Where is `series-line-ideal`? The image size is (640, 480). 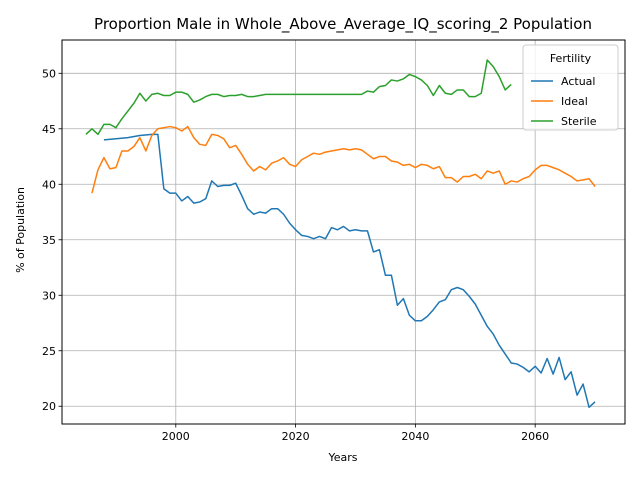
series-line-ideal is located at coordinates (343, 159).